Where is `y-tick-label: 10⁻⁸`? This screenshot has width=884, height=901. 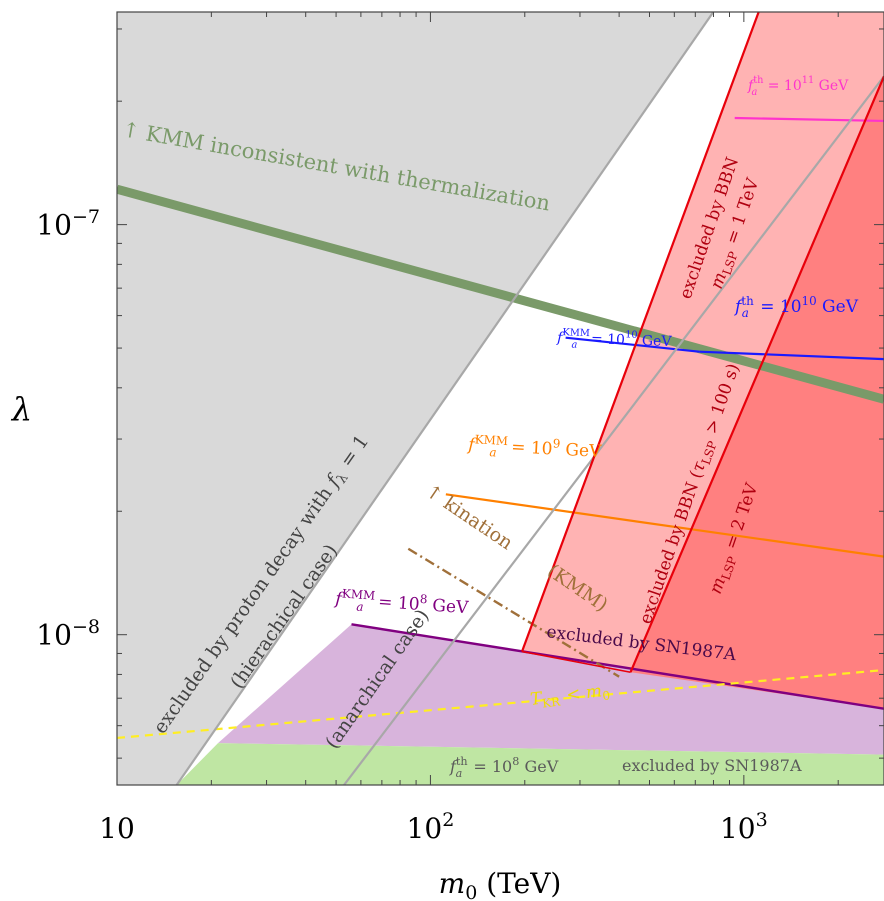 y-tick-label: 10⁻⁸ is located at coordinates (68, 634).